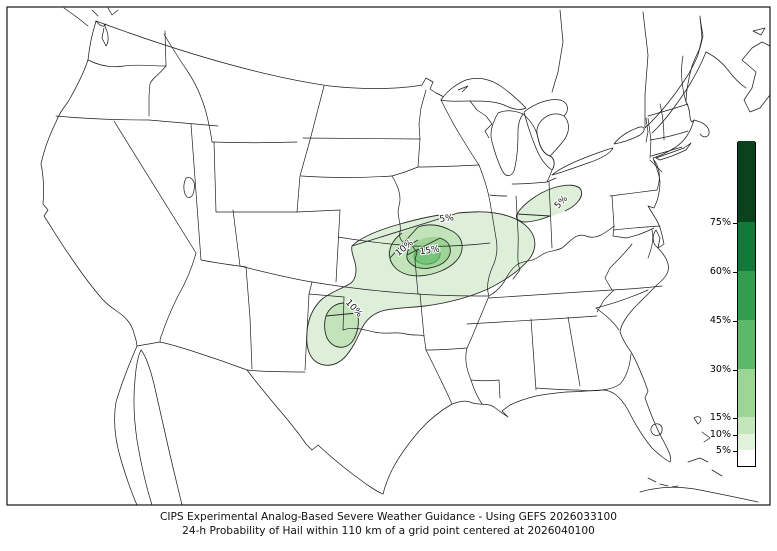 This screenshot has height=551, width=777. I want to click on contour-fill-30pct-core, so click(427, 255).